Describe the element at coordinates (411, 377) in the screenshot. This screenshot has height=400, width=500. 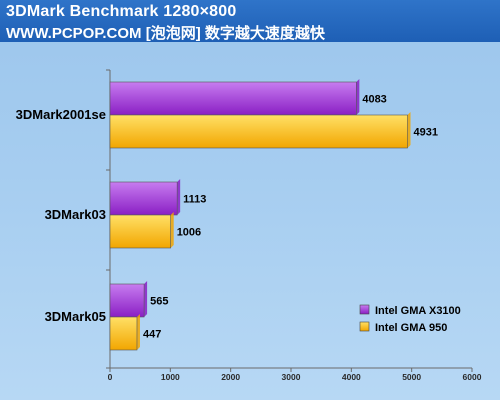
I see `x-tick-label: 5000` at that location.